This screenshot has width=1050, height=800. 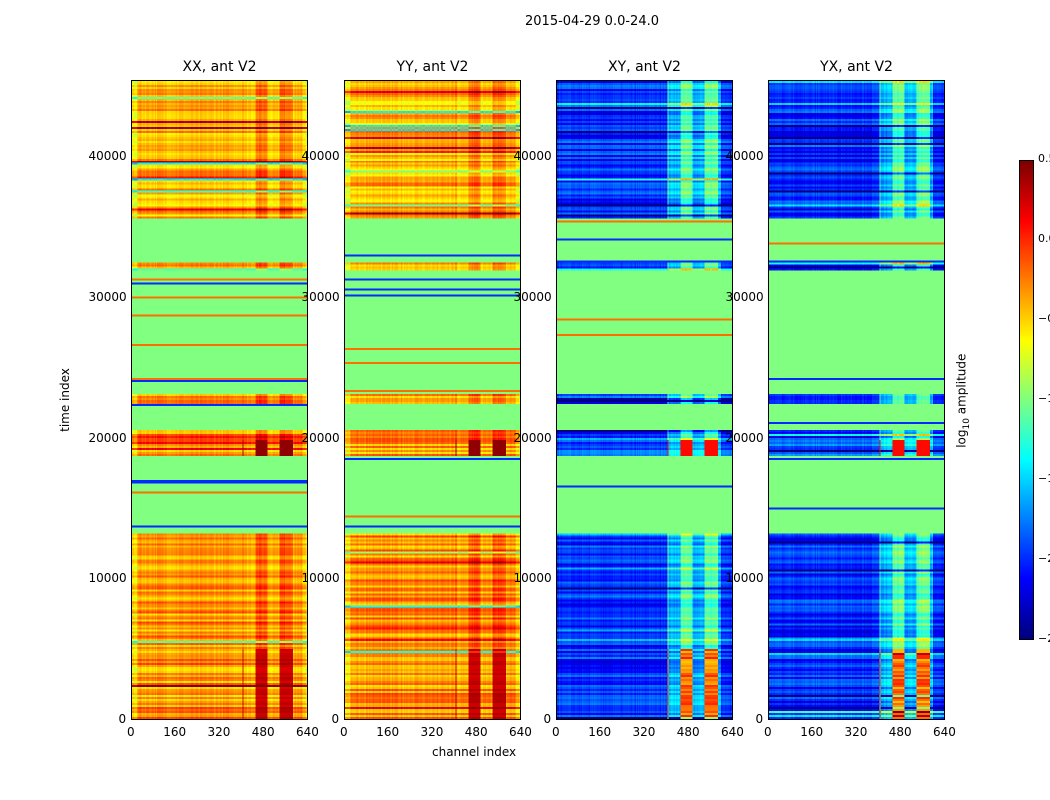 What do you see at coordinates (1044, 558) in the screenshot?
I see `colorbar-tick-label: −2.0` at bounding box center [1044, 558].